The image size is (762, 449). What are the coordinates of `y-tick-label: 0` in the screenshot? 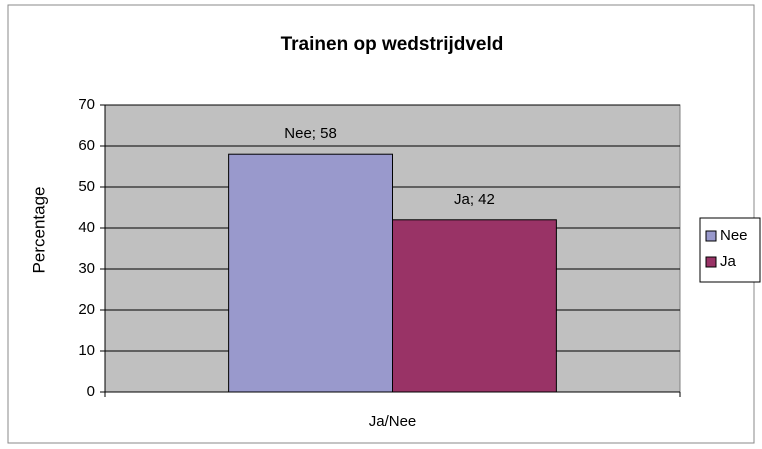 It's located at (91, 391).